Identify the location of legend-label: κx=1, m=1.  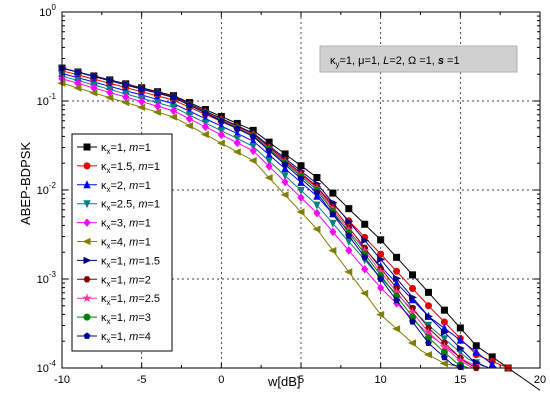
(126, 149).